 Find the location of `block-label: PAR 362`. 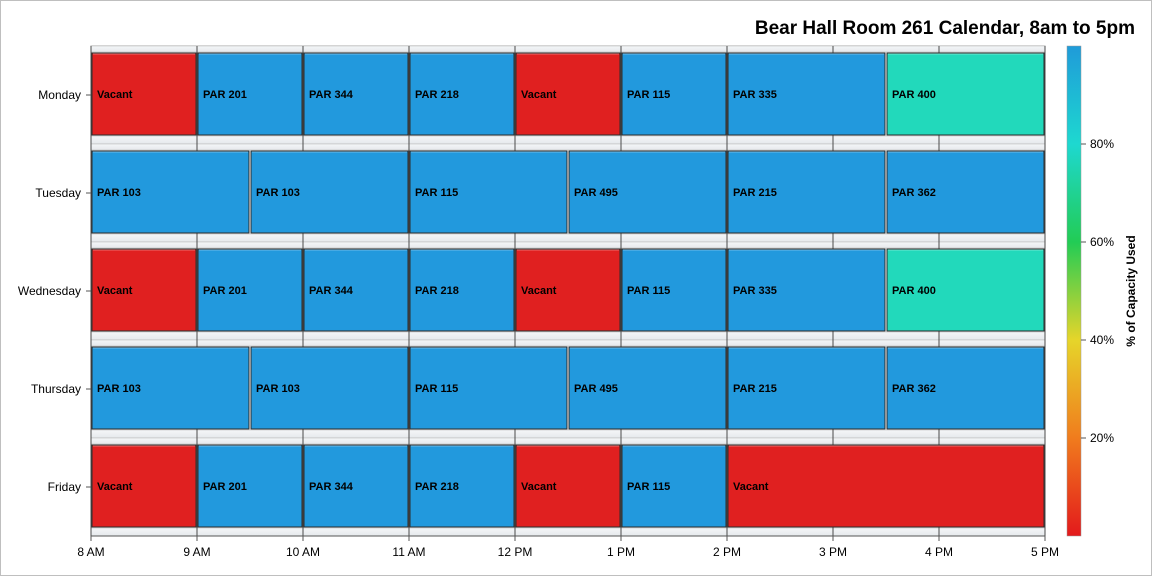

block-label: PAR 362 is located at coordinates (914, 389).